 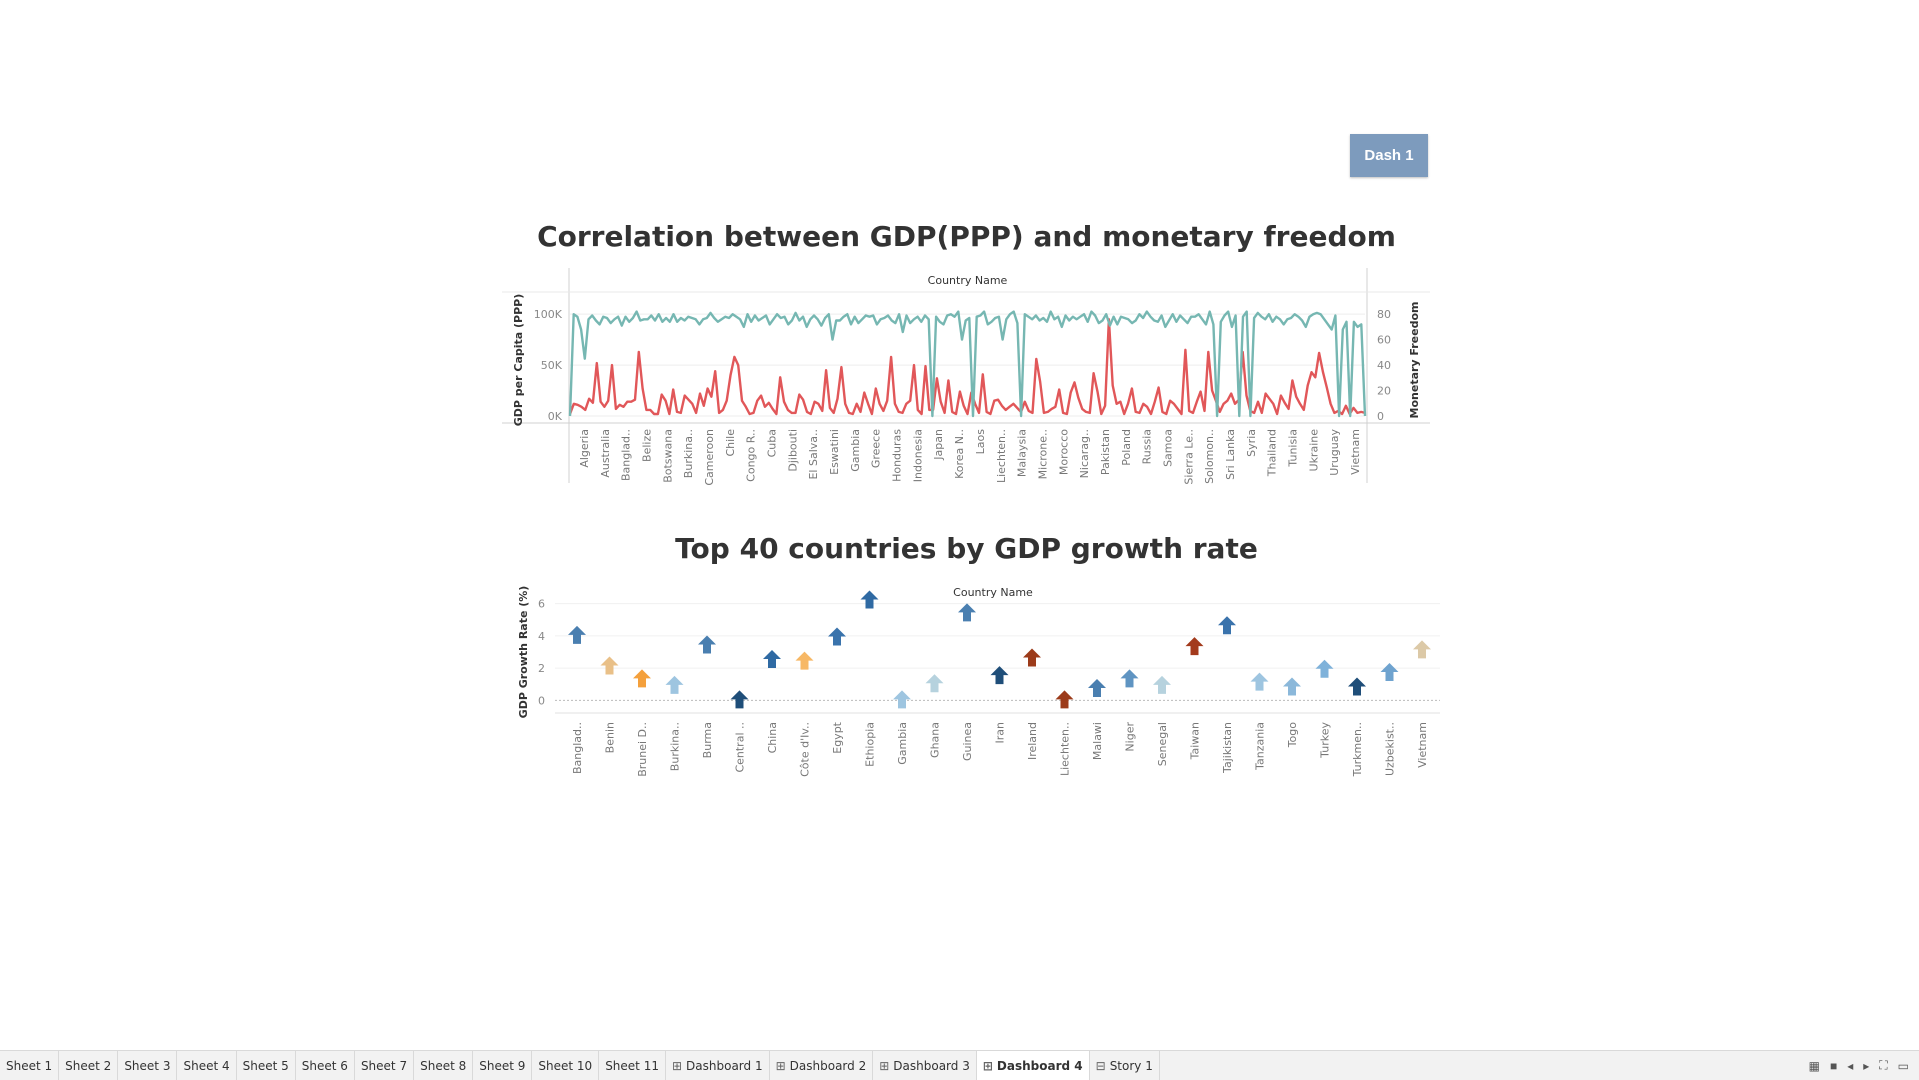 What do you see at coordinates (709, 457) in the screenshot?
I see `x-tick-label: Cameroon` at bounding box center [709, 457].